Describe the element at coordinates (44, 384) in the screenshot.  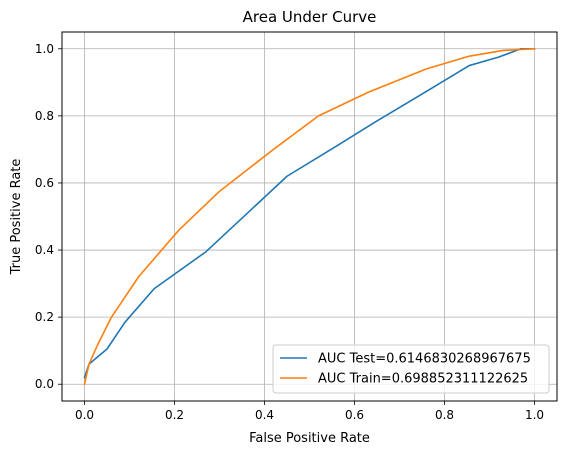
I see `y-tick-label: 0.0` at that location.